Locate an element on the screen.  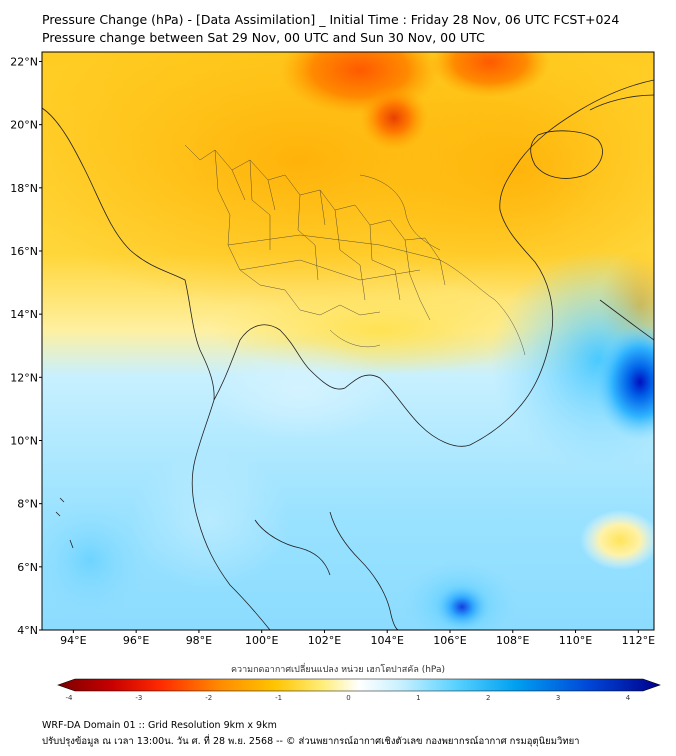
lon-label: 112°E is located at coordinates (638, 640).